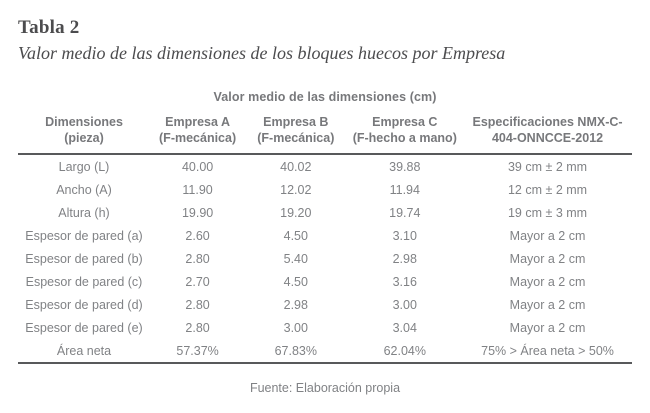 The height and width of the screenshot is (413, 650). What do you see at coordinates (325, 189) in the screenshot?
I see `table-row-ancho: Ancho (A) 11.90 12.02 11.94 12 cm ± 2 mm` at bounding box center [325, 189].